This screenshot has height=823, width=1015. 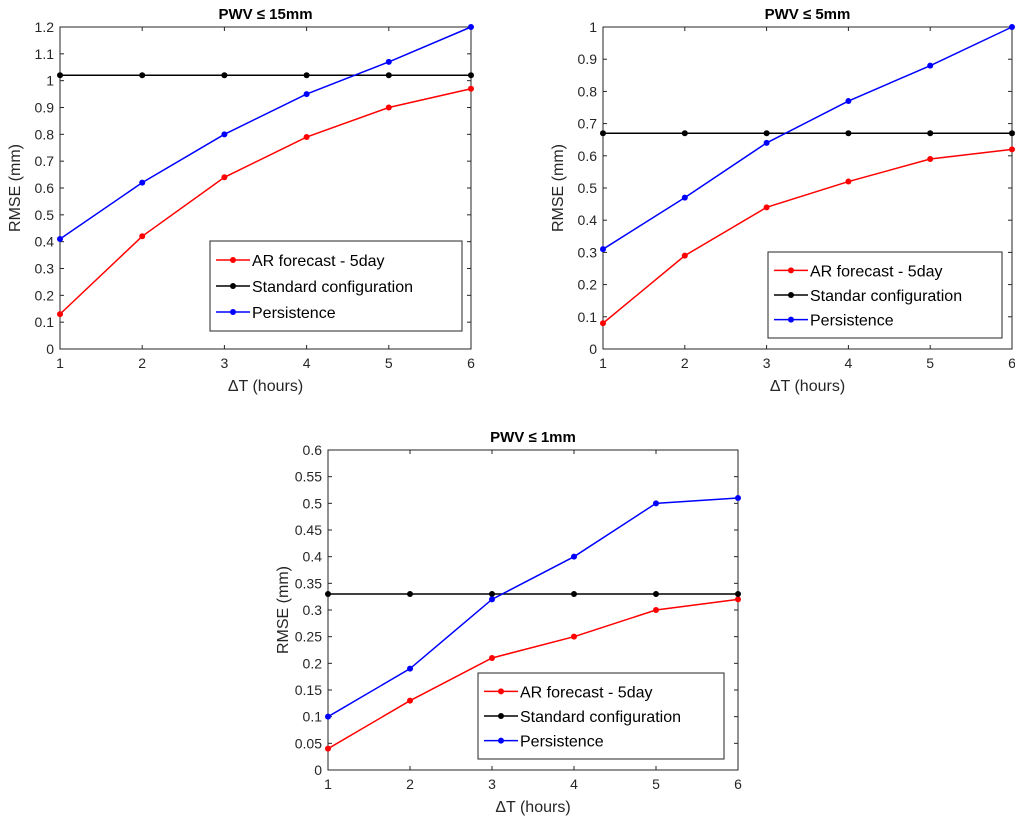 I want to click on y-tick-label: 0.35, so click(x=308, y=583).